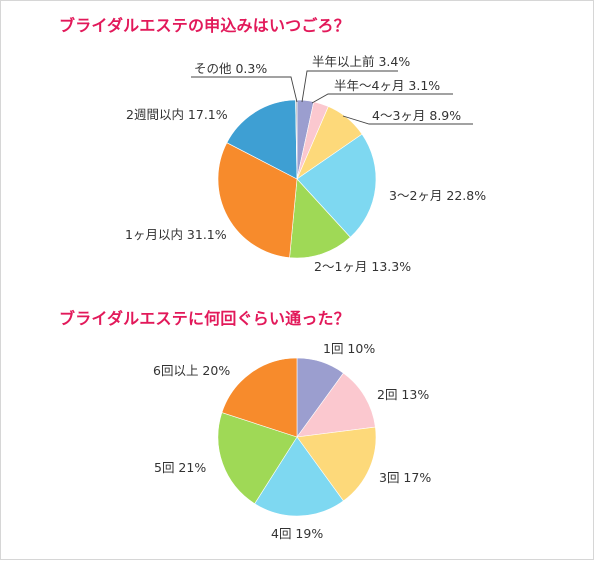 This screenshot has width=594, height=561. Describe the element at coordinates (361, 61) in the screenshot. I see `slice-label: 半年以上前 3.4%` at that location.